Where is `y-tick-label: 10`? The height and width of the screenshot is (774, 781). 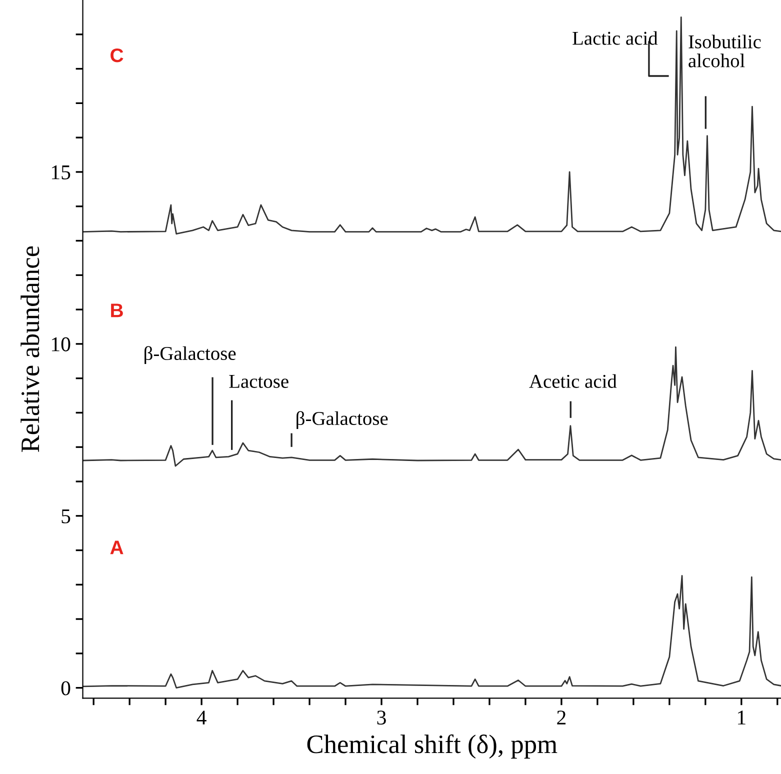 y-tick-label: 10 is located at coordinates (61, 344).